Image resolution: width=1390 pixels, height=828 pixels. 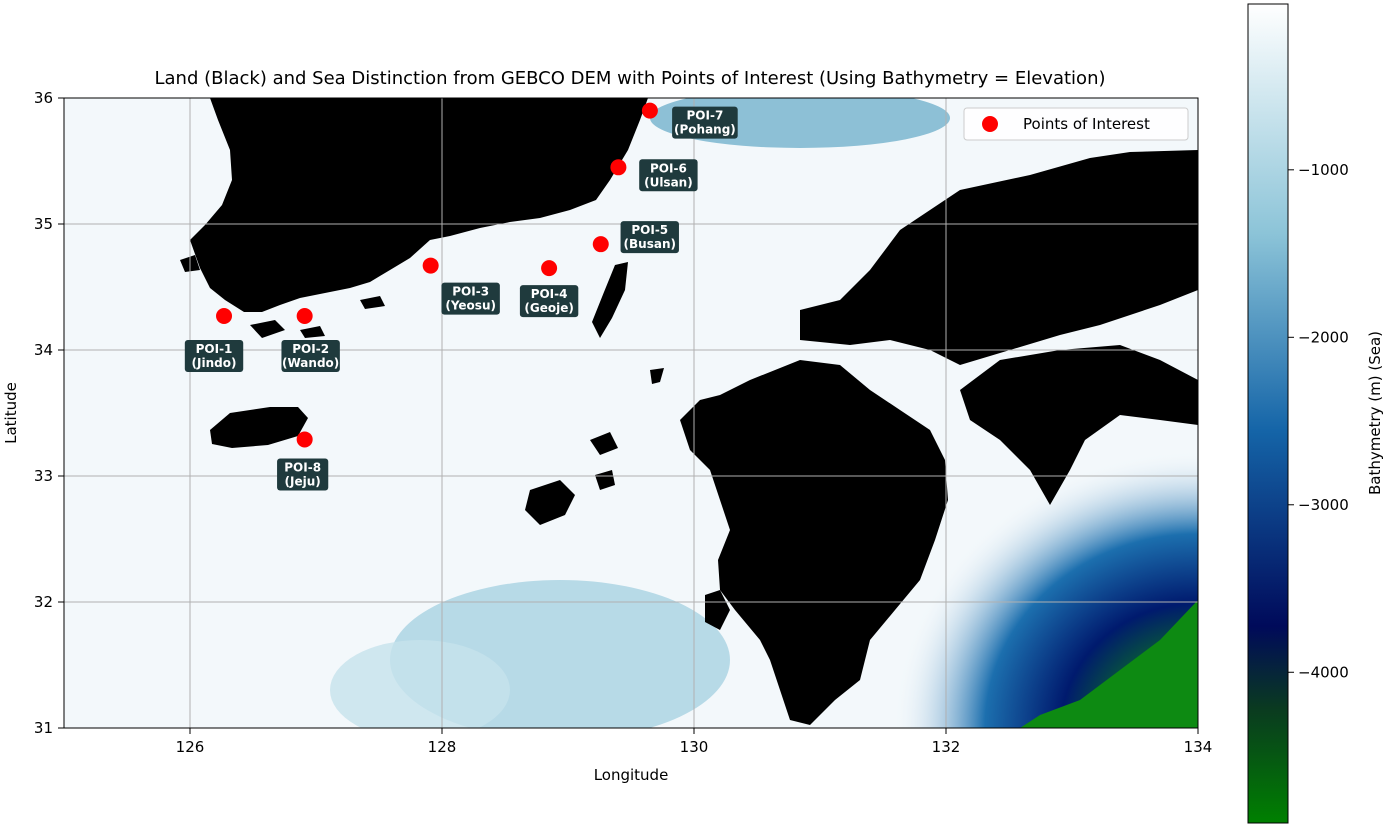 What do you see at coordinates (549, 294) in the screenshot?
I see `poi-label-id: POI-4` at bounding box center [549, 294].